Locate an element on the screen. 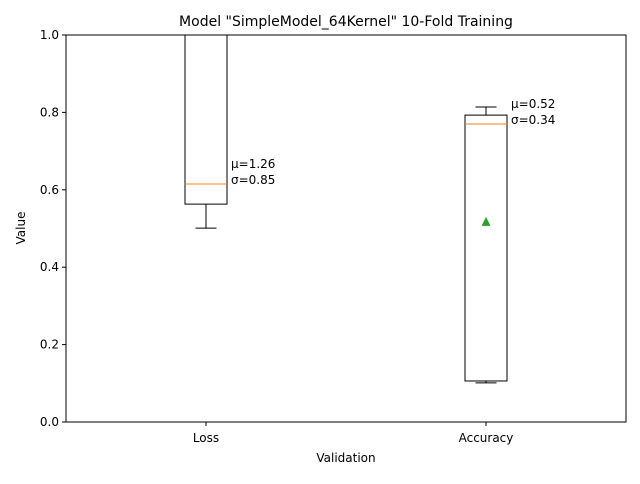 The width and height of the screenshot is (640, 484). std-label: σ=0.85 is located at coordinates (253, 180).